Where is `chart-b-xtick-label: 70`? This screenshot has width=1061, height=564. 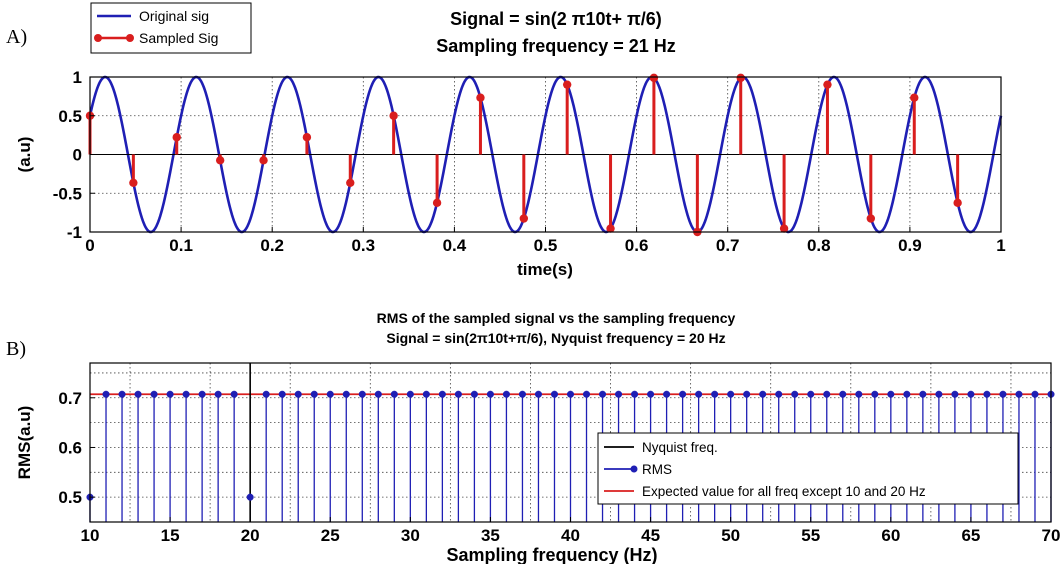
chart-b-xtick-label: 70 is located at coordinates (1051, 535).